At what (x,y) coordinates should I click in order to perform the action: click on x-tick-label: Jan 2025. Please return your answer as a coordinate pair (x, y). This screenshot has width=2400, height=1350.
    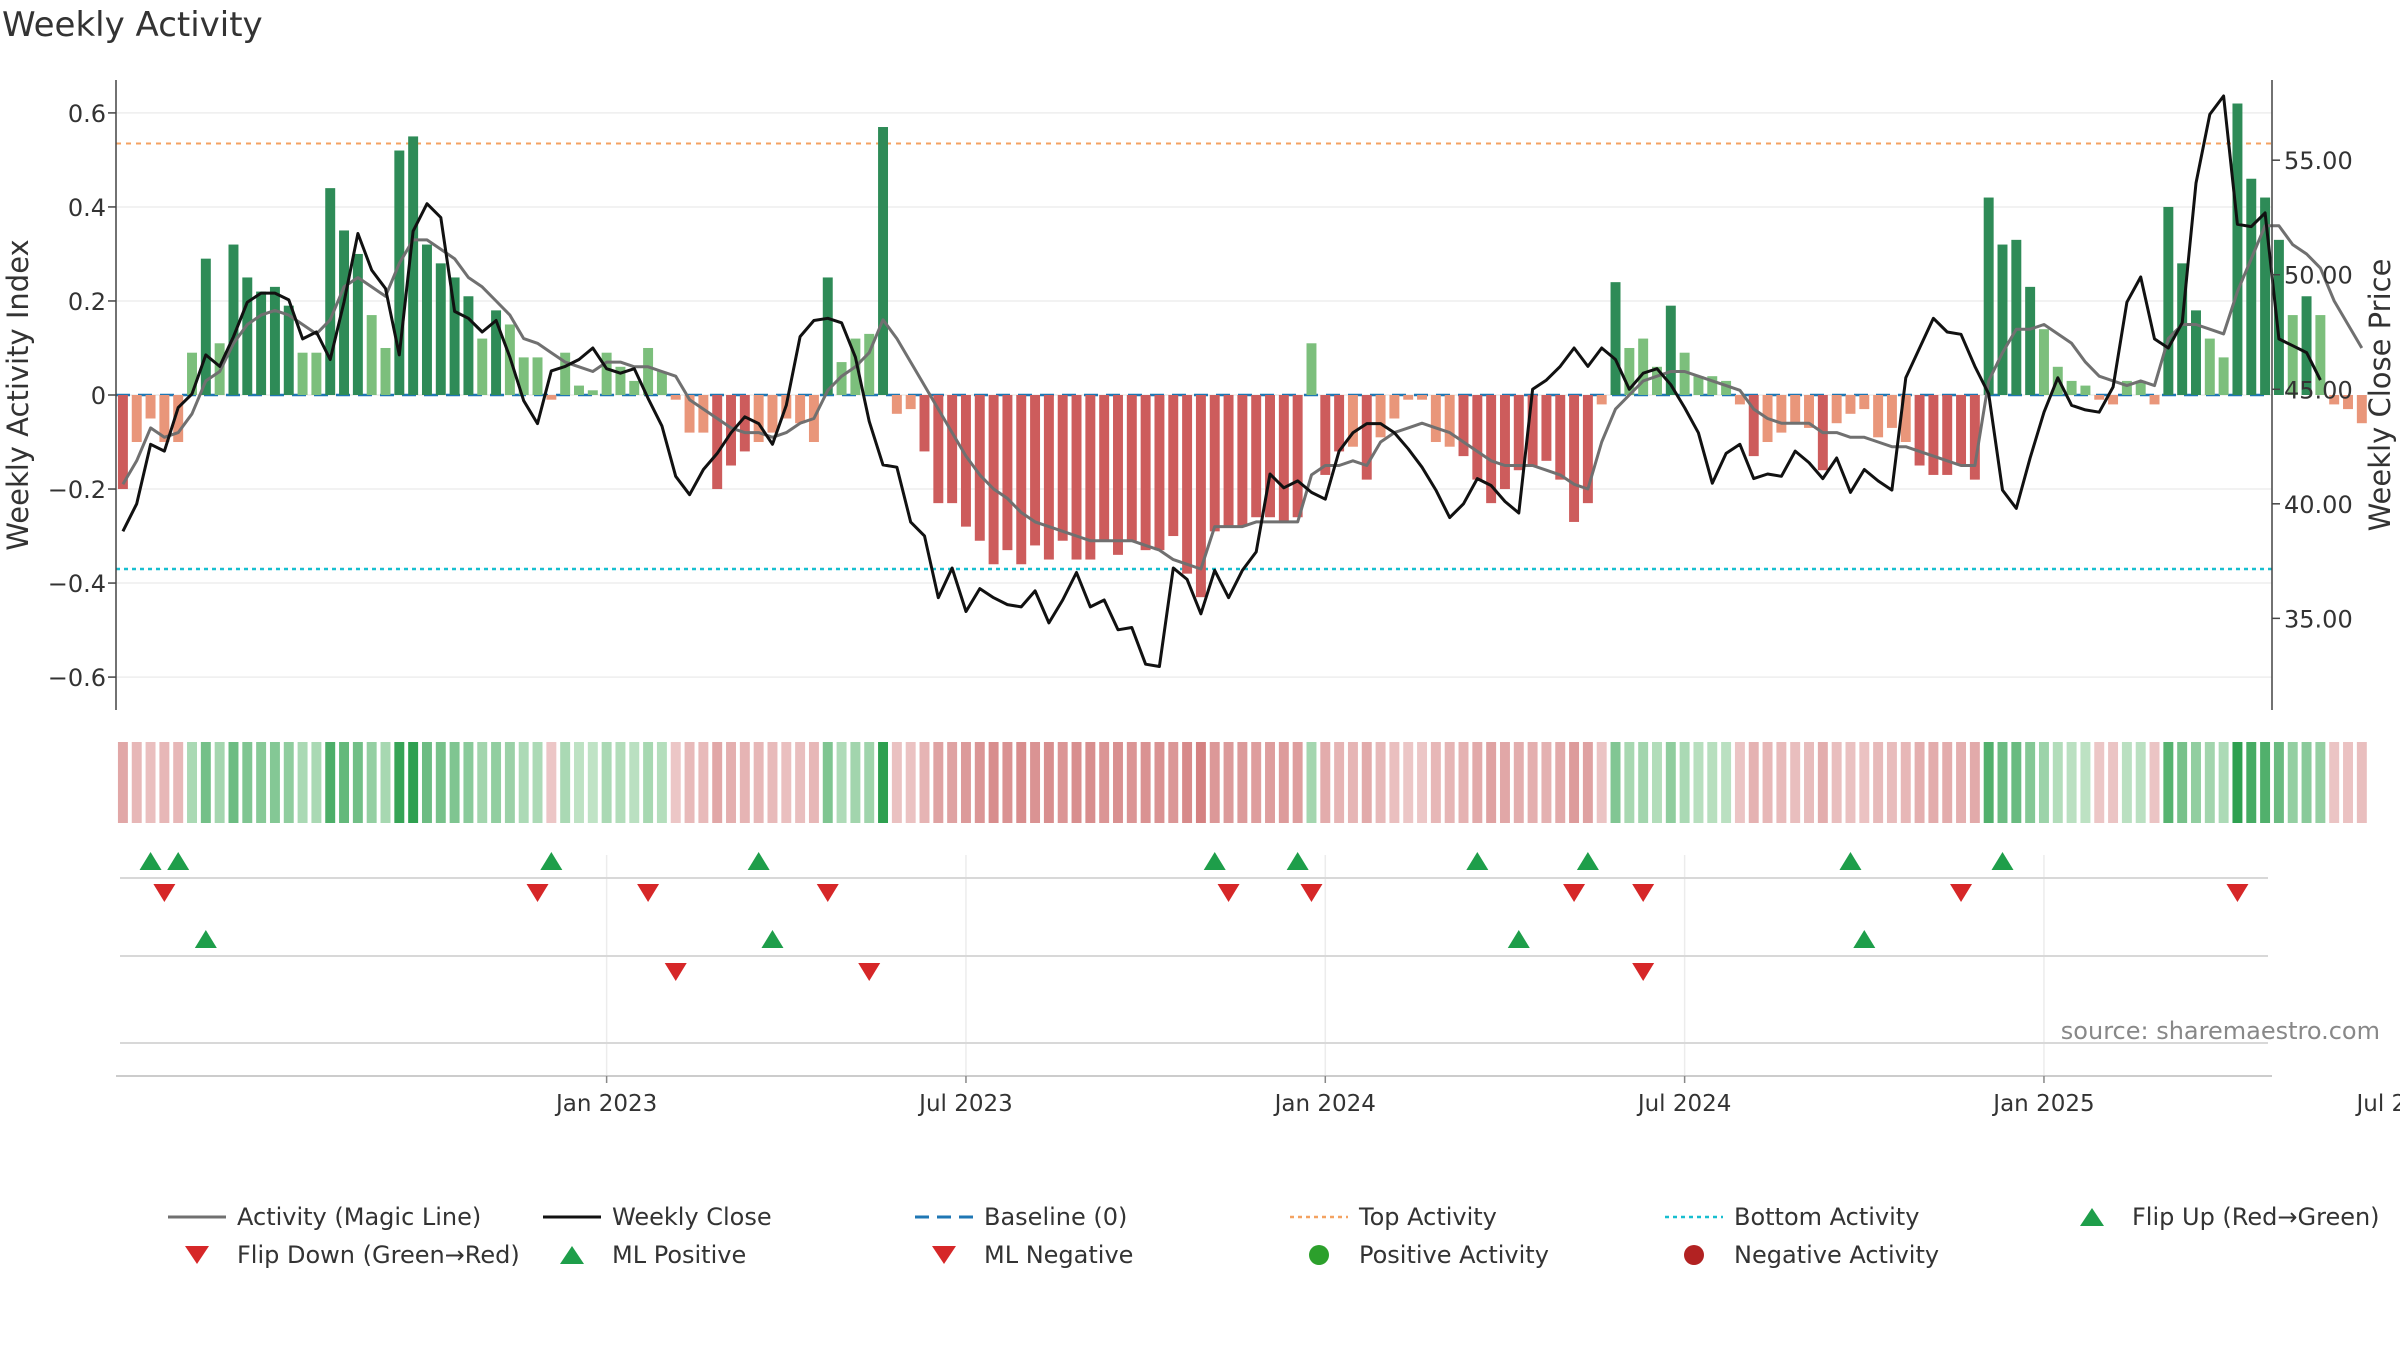
    Looking at the image, I should click on (2042, 1104).